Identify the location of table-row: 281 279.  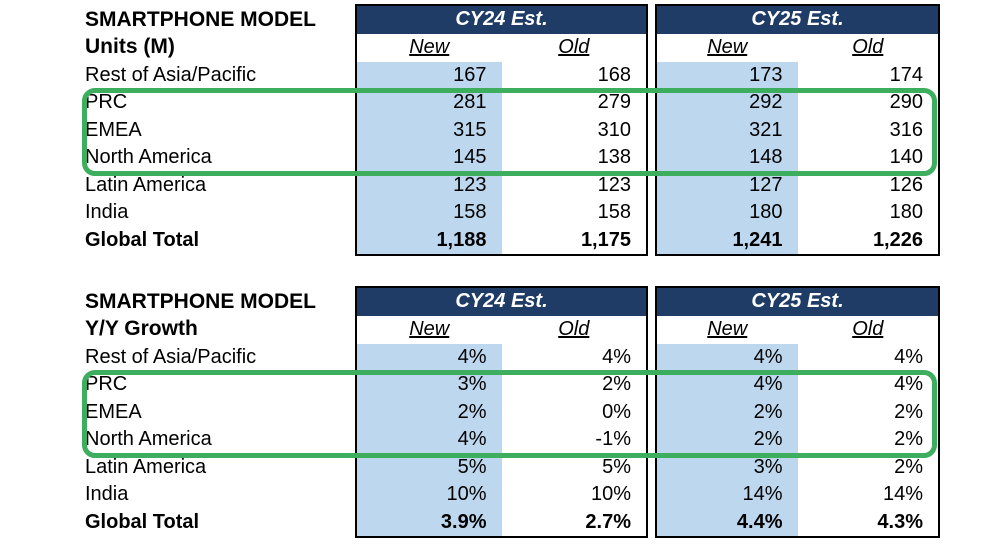
(501, 103).